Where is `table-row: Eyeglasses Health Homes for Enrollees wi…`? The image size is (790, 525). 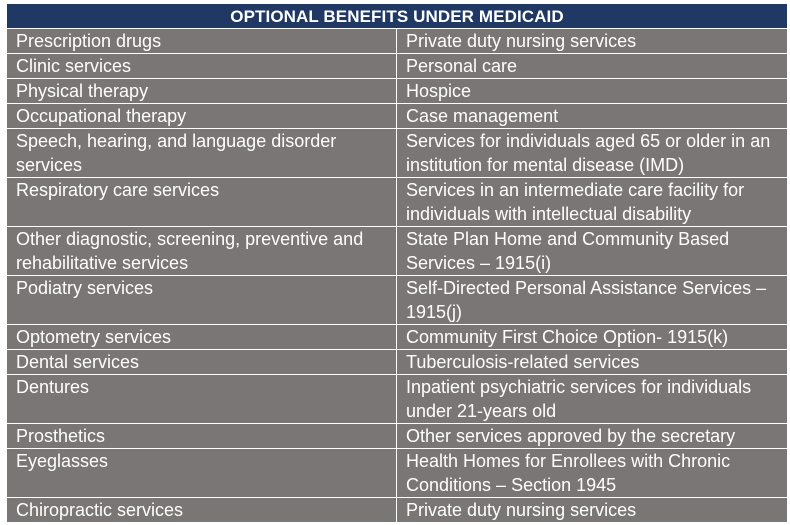
table-row: Eyeglasses Health Homes for Enrollees wi… is located at coordinates (397, 473).